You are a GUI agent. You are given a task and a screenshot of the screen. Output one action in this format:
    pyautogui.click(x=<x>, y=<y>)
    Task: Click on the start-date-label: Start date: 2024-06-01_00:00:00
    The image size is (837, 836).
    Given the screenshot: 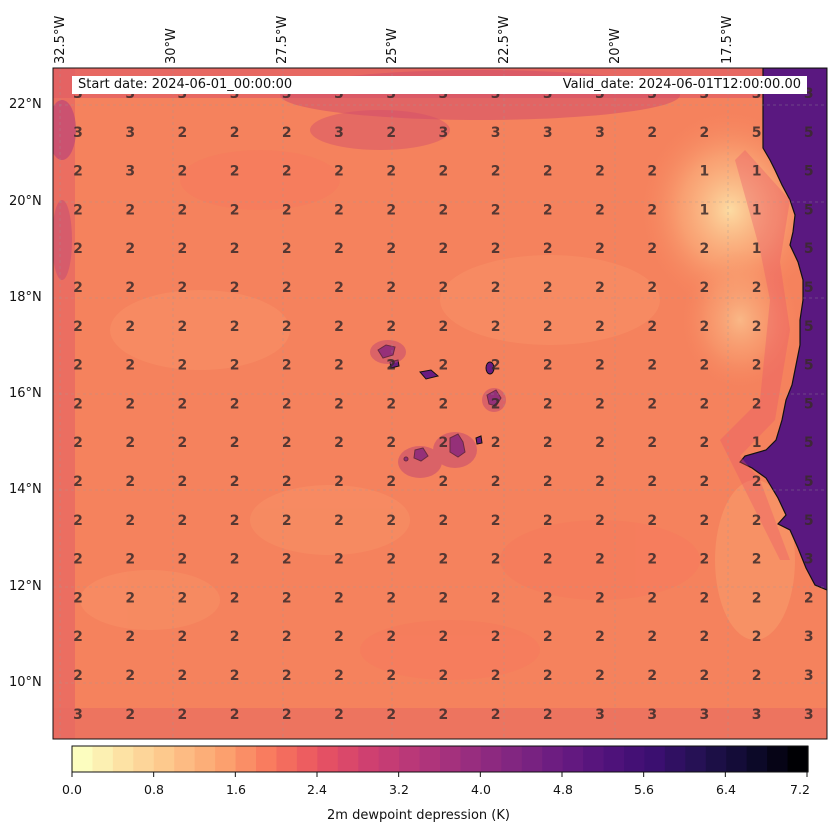 What is the action you would take?
    pyautogui.click(x=185, y=84)
    